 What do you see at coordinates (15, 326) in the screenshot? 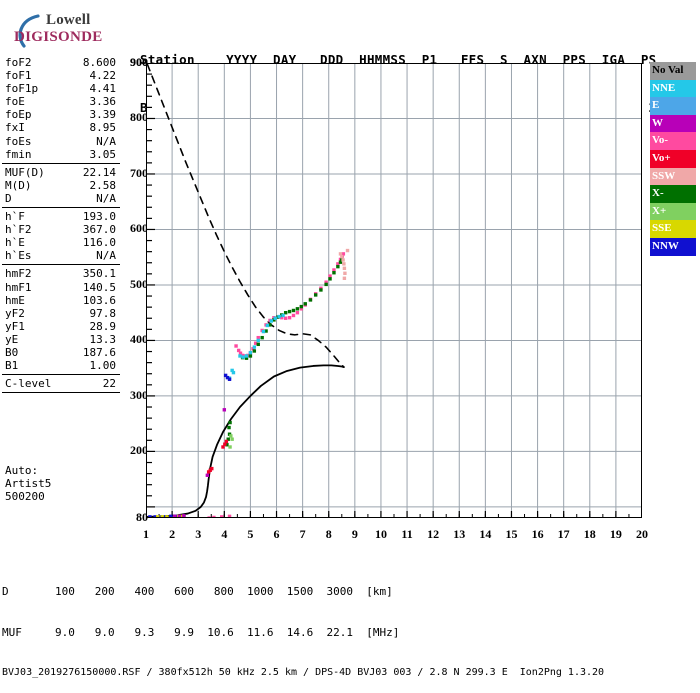
I see `param-key: yF1` at bounding box center [15, 326].